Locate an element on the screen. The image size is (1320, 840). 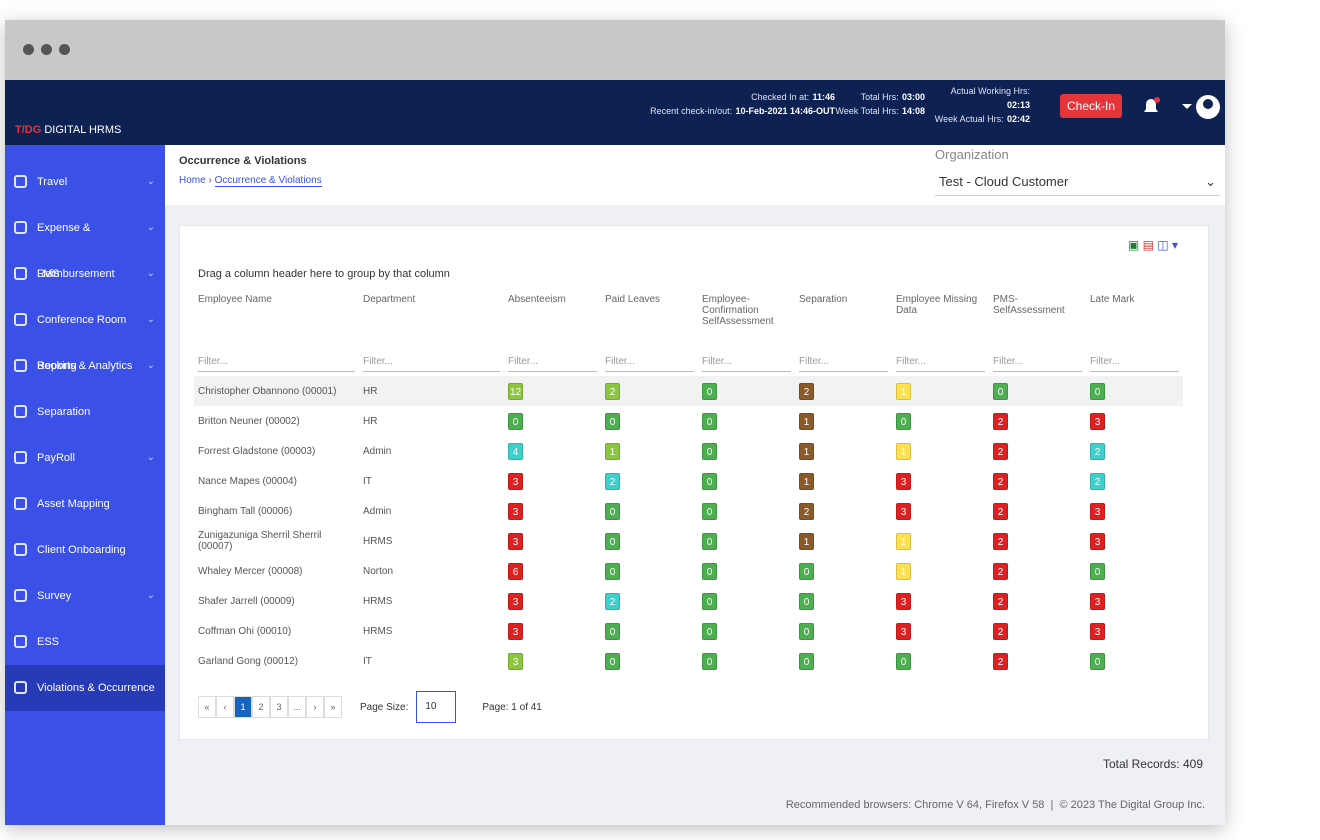
employee-name: Bingham Tall (00006) is located at coordinates (245, 511).